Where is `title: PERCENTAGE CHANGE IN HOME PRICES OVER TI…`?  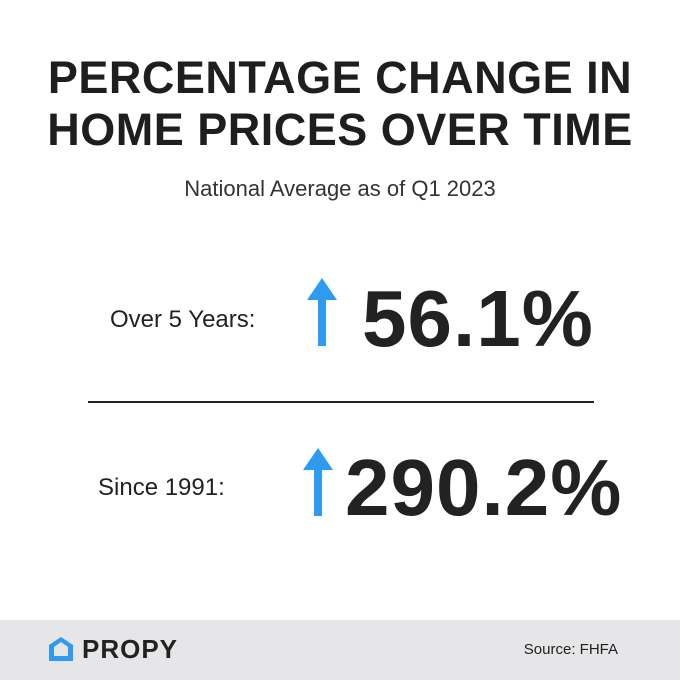
title: PERCENTAGE CHANGE IN HOME PRICES OVER TI… is located at coordinates (340, 103).